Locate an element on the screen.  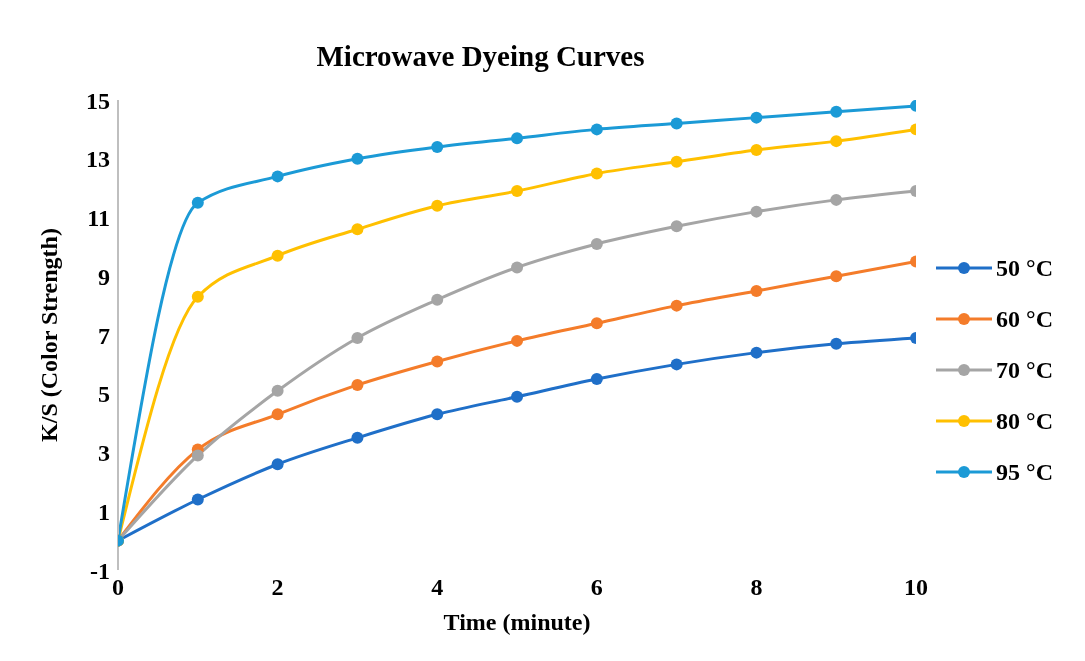
x-tick-label: 10 is located at coordinates (916, 587).